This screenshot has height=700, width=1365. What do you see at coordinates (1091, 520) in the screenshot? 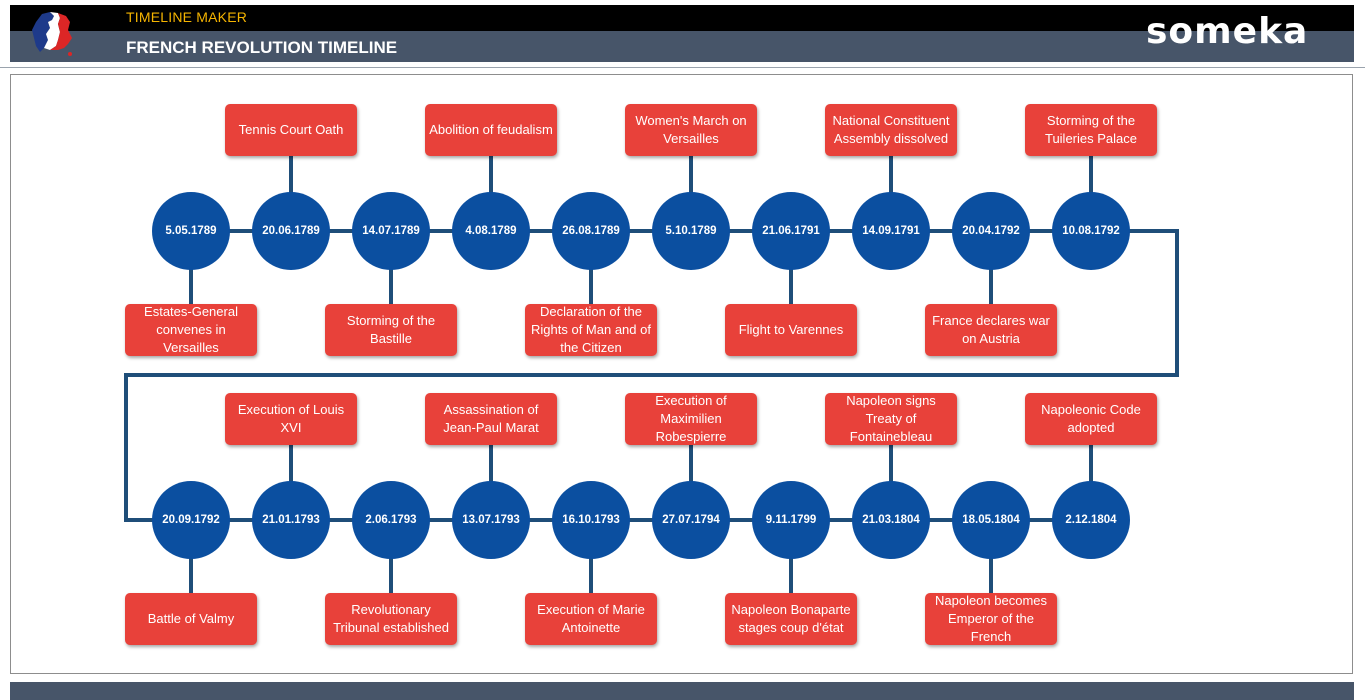
I see `date-node: 2.12.1804` at bounding box center [1091, 520].